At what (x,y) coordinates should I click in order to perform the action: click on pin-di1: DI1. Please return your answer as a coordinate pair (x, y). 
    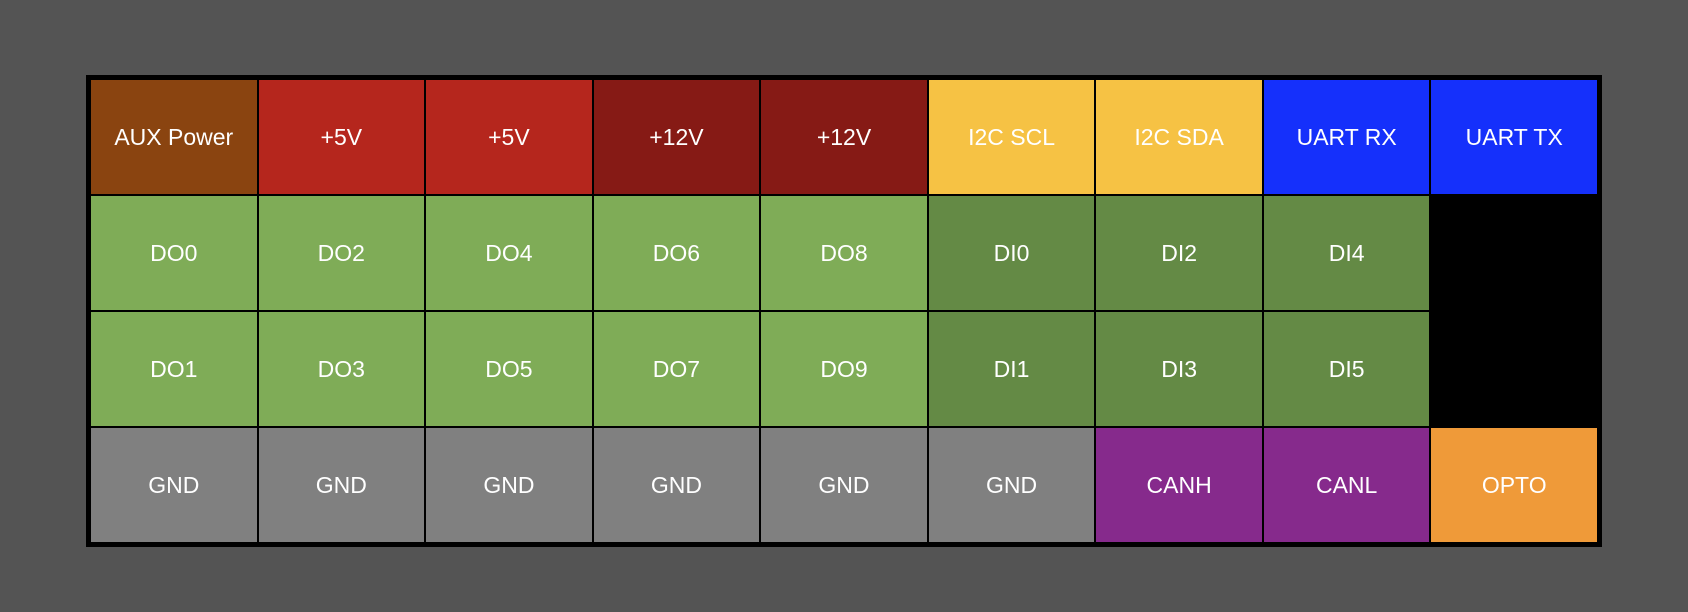
    Looking at the image, I should click on (1011, 369).